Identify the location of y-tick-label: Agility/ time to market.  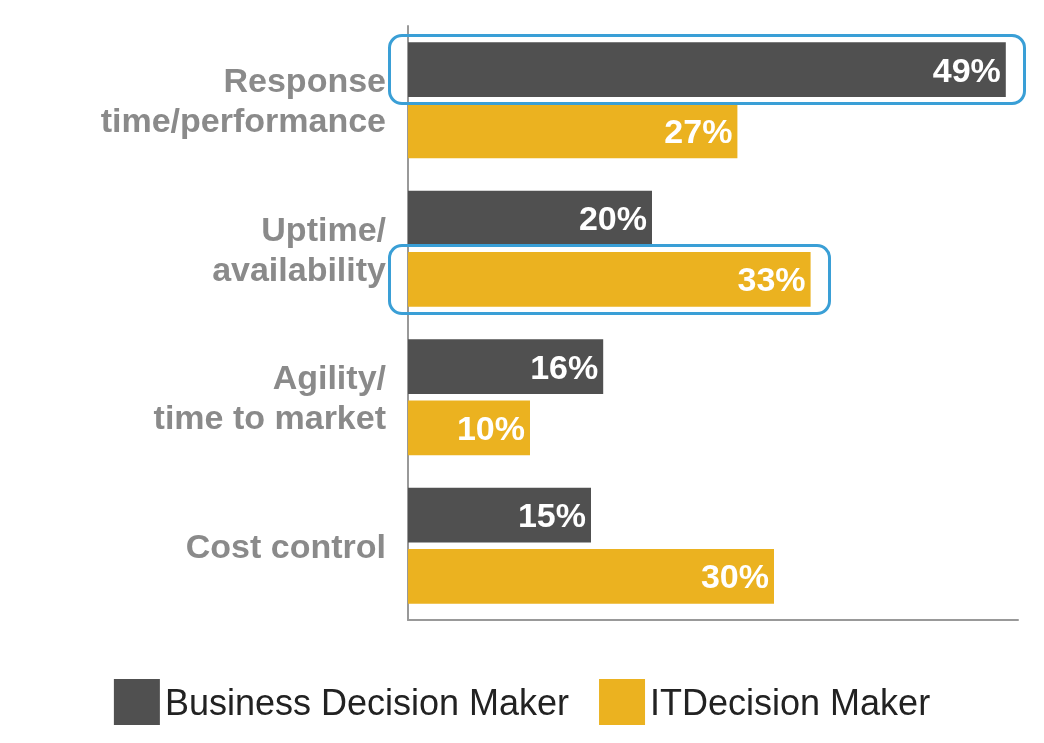
(270, 397).